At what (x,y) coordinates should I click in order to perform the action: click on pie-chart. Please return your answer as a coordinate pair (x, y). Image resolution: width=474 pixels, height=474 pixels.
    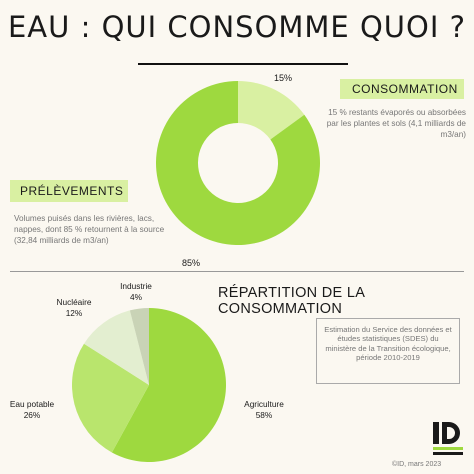
    Looking at the image, I should click on (149, 385).